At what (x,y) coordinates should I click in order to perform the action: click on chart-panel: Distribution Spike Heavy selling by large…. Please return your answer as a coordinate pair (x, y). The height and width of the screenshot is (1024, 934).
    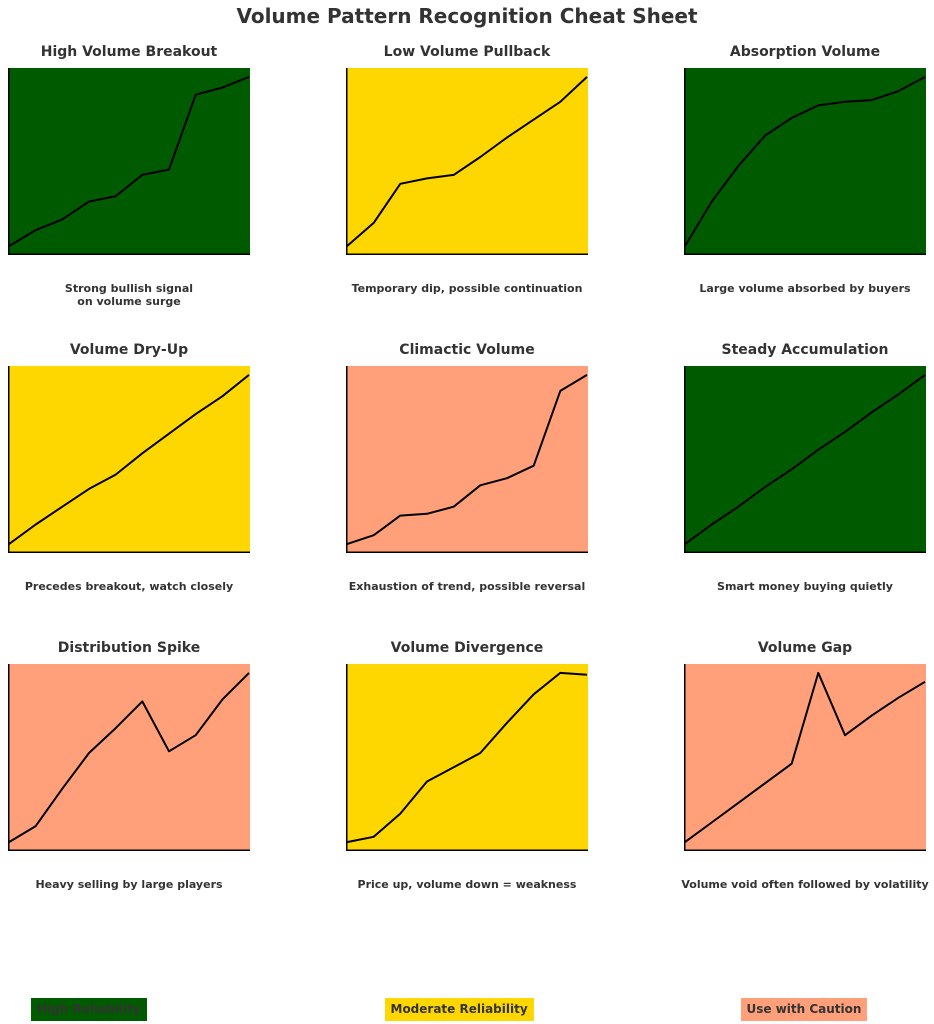
    Looking at the image, I should click on (150, 785).